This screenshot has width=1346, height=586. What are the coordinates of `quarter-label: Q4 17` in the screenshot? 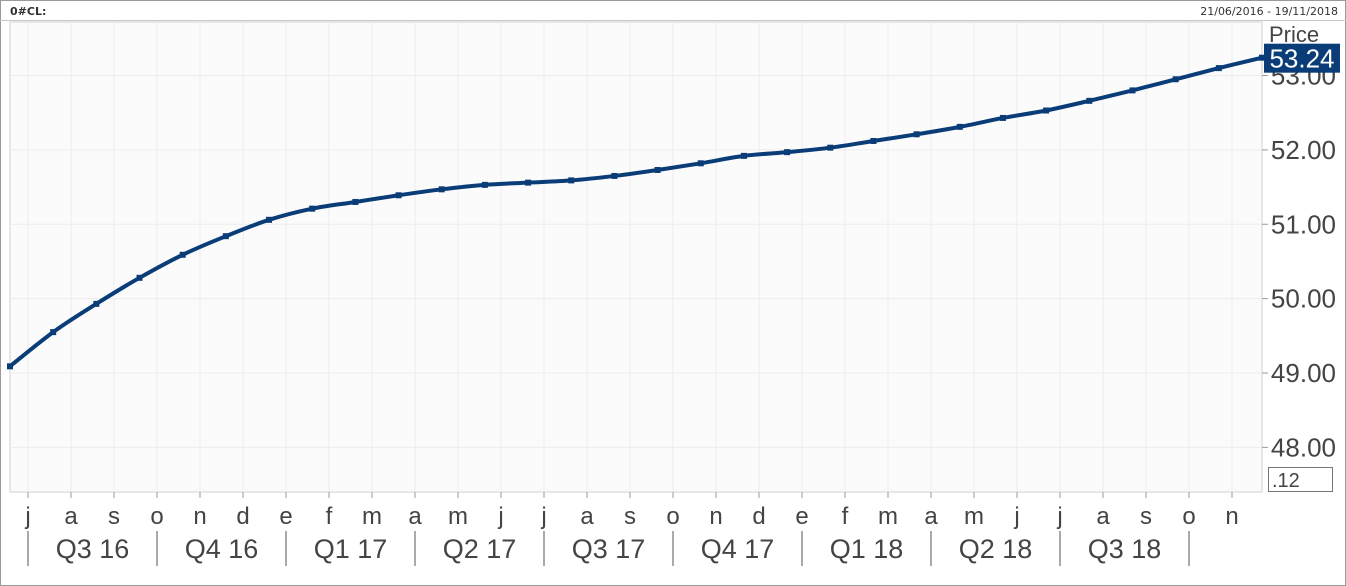 It's located at (738, 549).